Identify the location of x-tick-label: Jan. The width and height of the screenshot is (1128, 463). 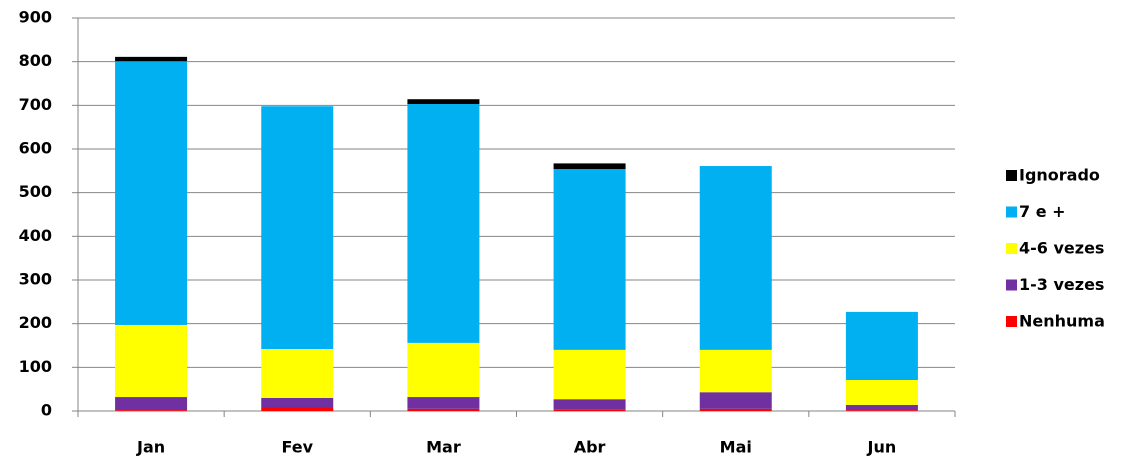
(150, 447).